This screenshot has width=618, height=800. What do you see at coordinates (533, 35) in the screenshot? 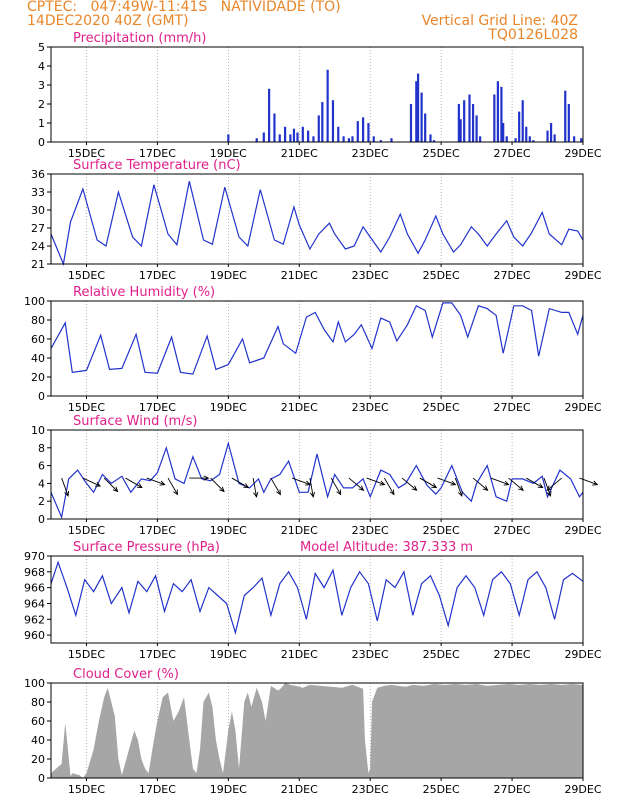
I see `header-model-id: TQ0126L028` at bounding box center [533, 35].